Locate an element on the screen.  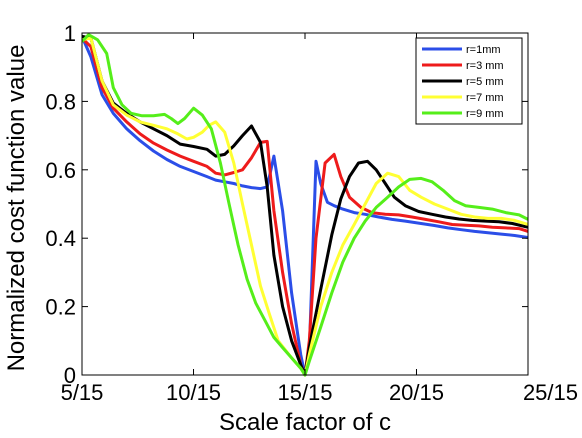
legend-label: r=5 mm is located at coordinates (485, 82).